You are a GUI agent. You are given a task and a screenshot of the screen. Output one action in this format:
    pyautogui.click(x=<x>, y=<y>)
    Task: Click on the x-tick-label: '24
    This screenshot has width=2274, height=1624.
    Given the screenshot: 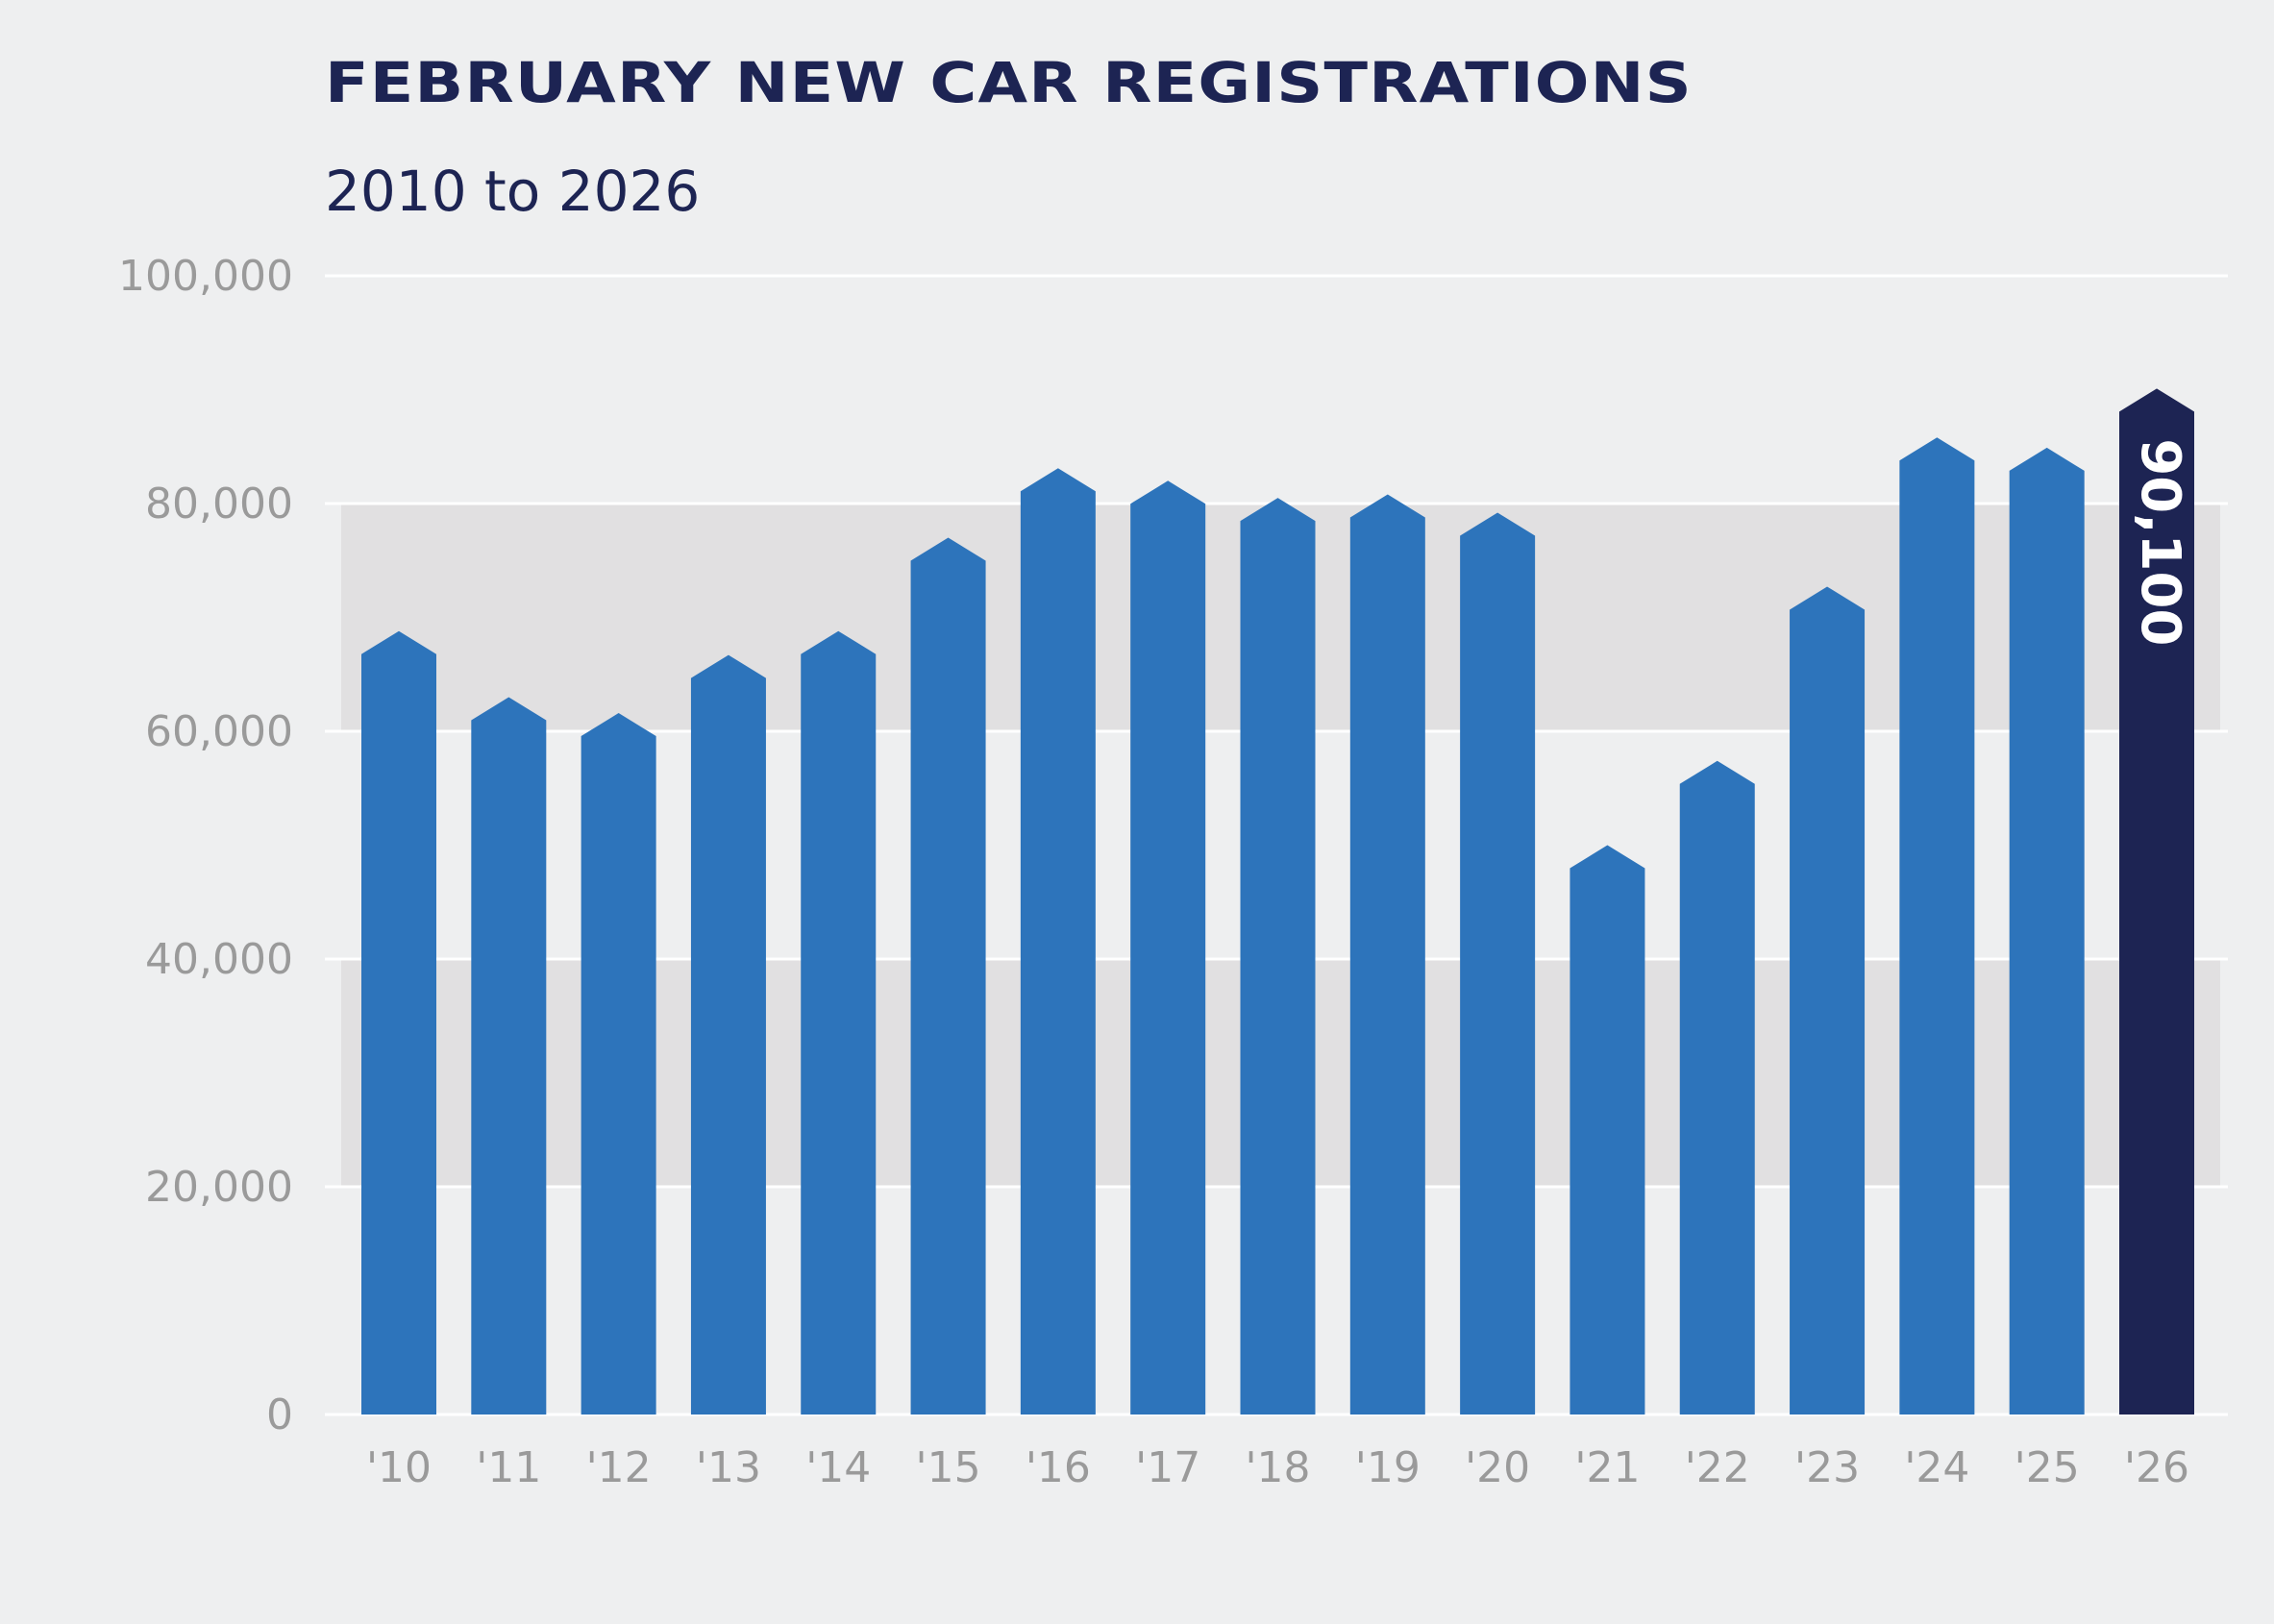 What is the action you would take?
    pyautogui.click(x=1936, y=1467)
    